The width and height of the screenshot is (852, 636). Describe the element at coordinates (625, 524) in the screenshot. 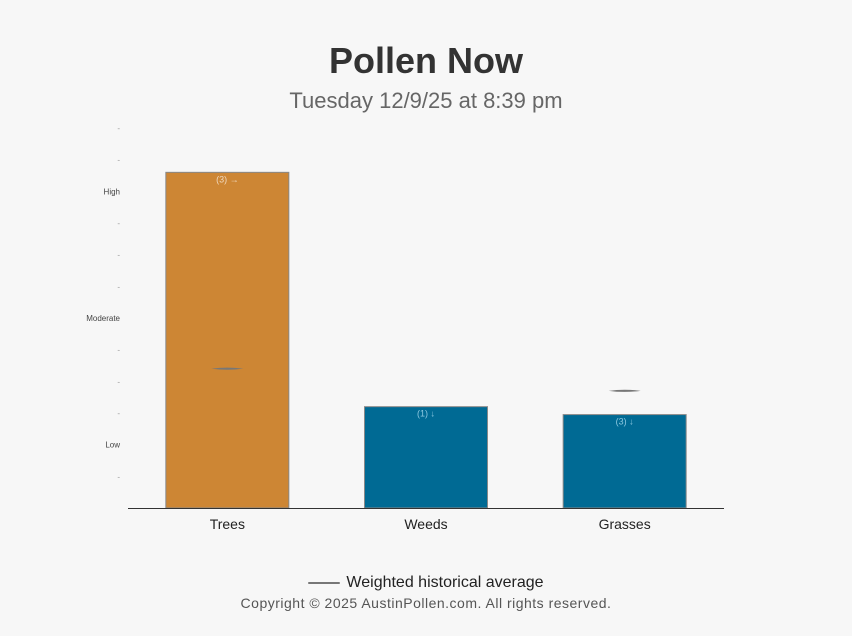

I see `x-tick-label-grasses: Grasses` at that location.